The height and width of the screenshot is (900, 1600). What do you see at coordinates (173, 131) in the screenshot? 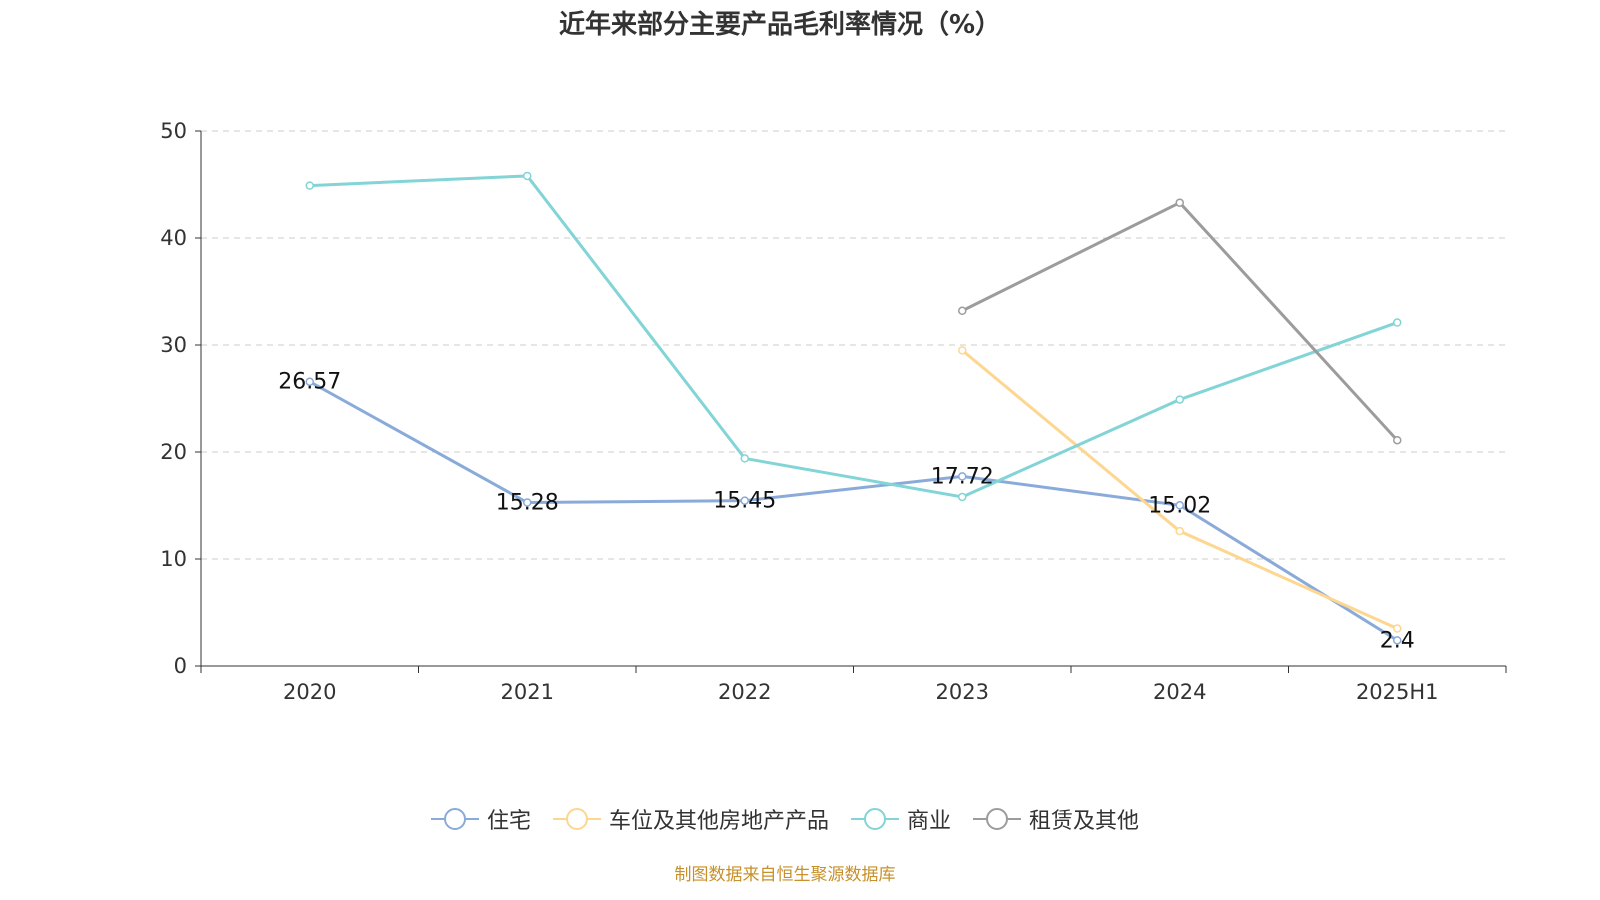
I see `y-tick-label: 50` at bounding box center [173, 131].